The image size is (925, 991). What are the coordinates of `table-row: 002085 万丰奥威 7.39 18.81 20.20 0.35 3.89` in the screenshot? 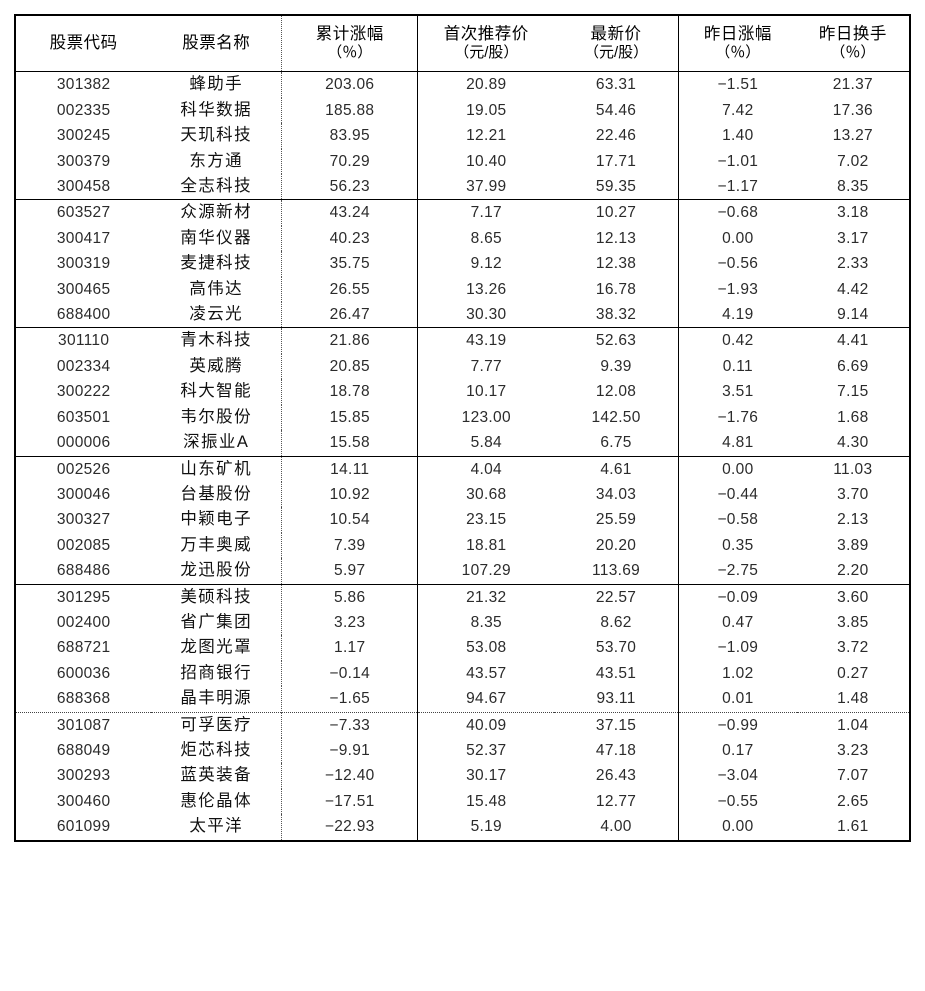 It's located at (462, 545).